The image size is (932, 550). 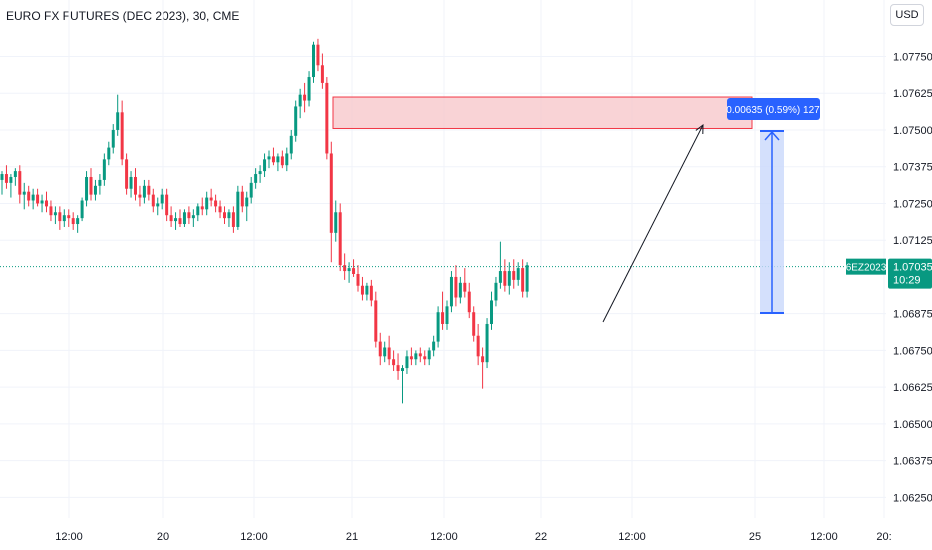 I want to click on price-tag-text: 1.07035, so click(x=912, y=268).